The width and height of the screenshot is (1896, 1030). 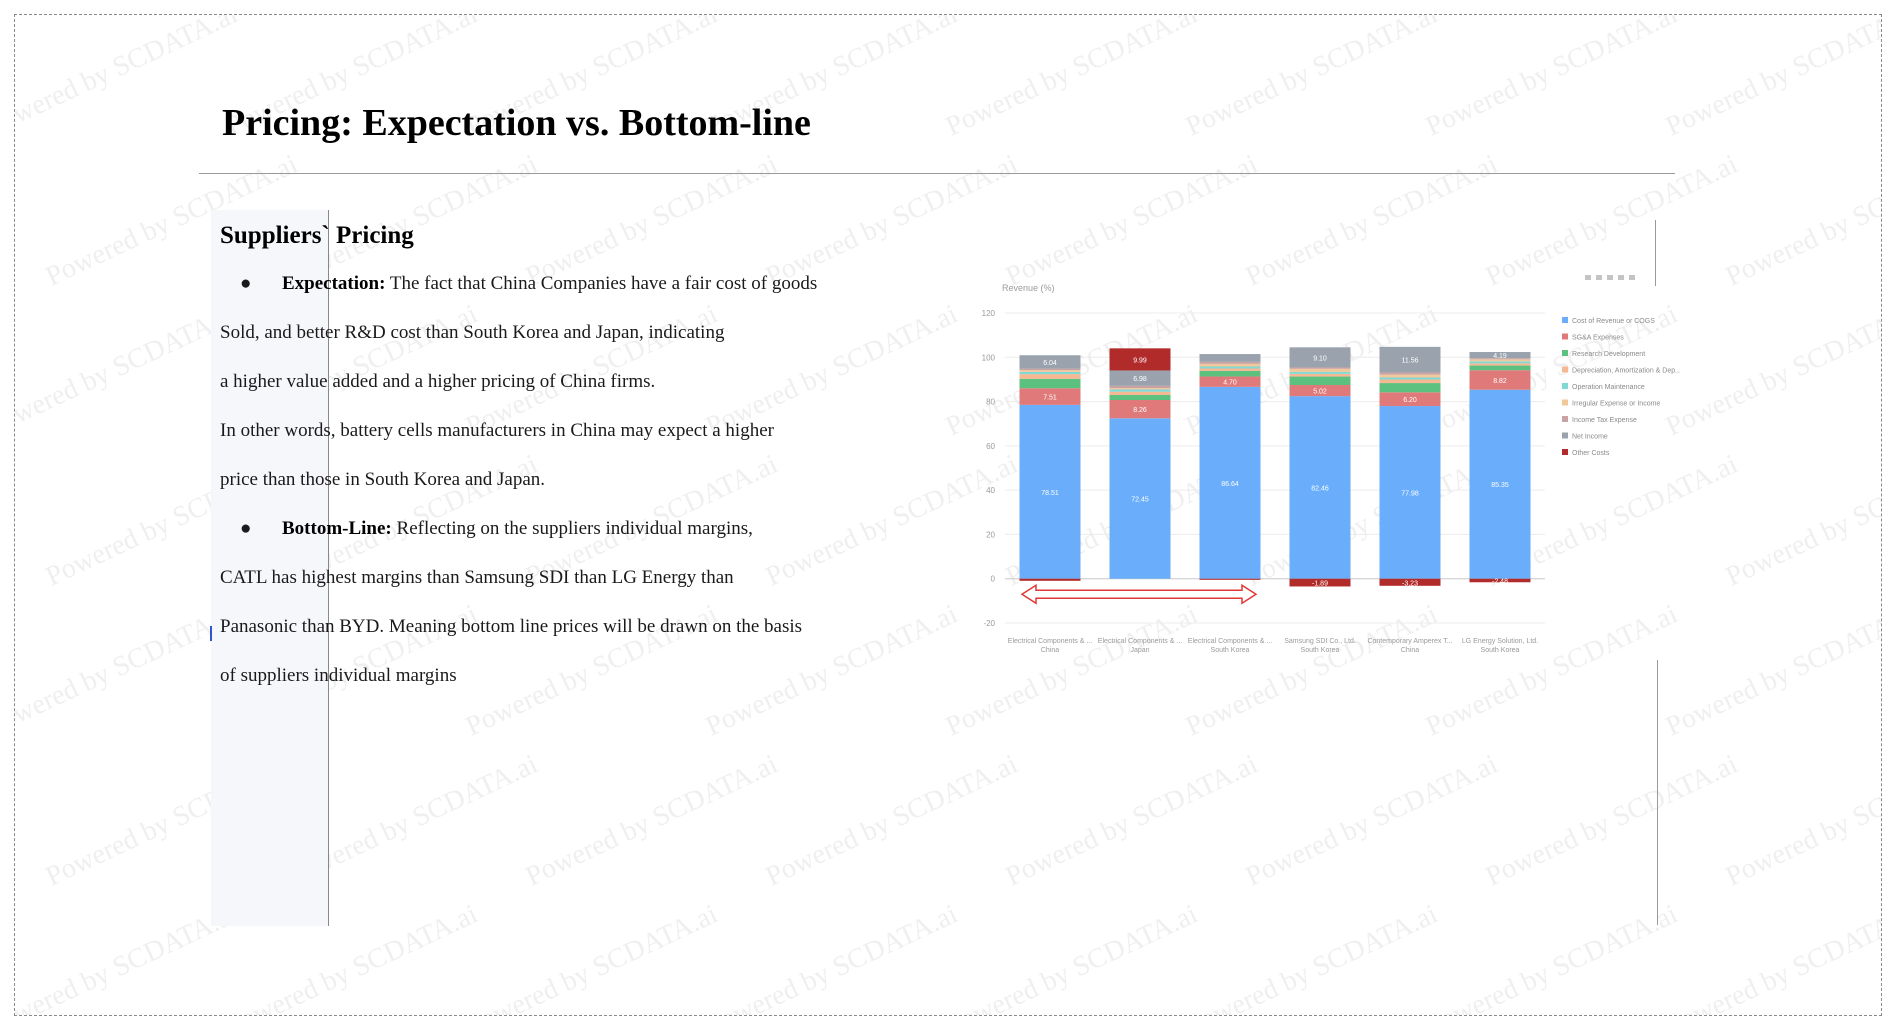 What do you see at coordinates (1657, 792) in the screenshot?
I see `chart-frame-line-bottom` at bounding box center [1657, 792].